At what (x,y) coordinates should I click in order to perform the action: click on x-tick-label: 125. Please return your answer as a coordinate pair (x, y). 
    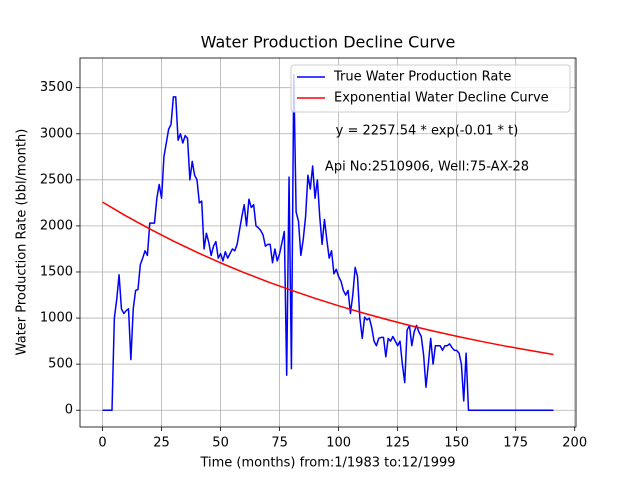
    Looking at the image, I should click on (397, 443).